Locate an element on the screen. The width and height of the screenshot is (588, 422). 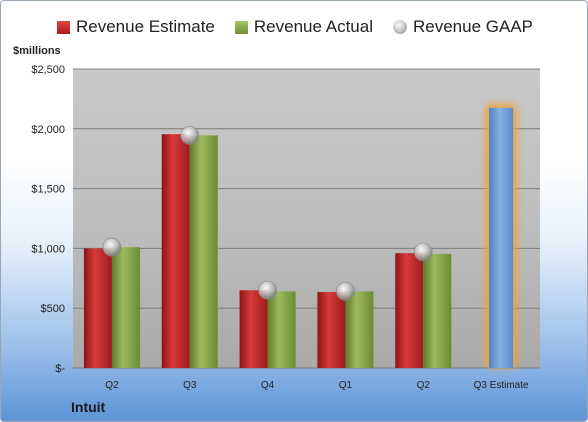
x-tick-label: Q4 is located at coordinates (268, 385).